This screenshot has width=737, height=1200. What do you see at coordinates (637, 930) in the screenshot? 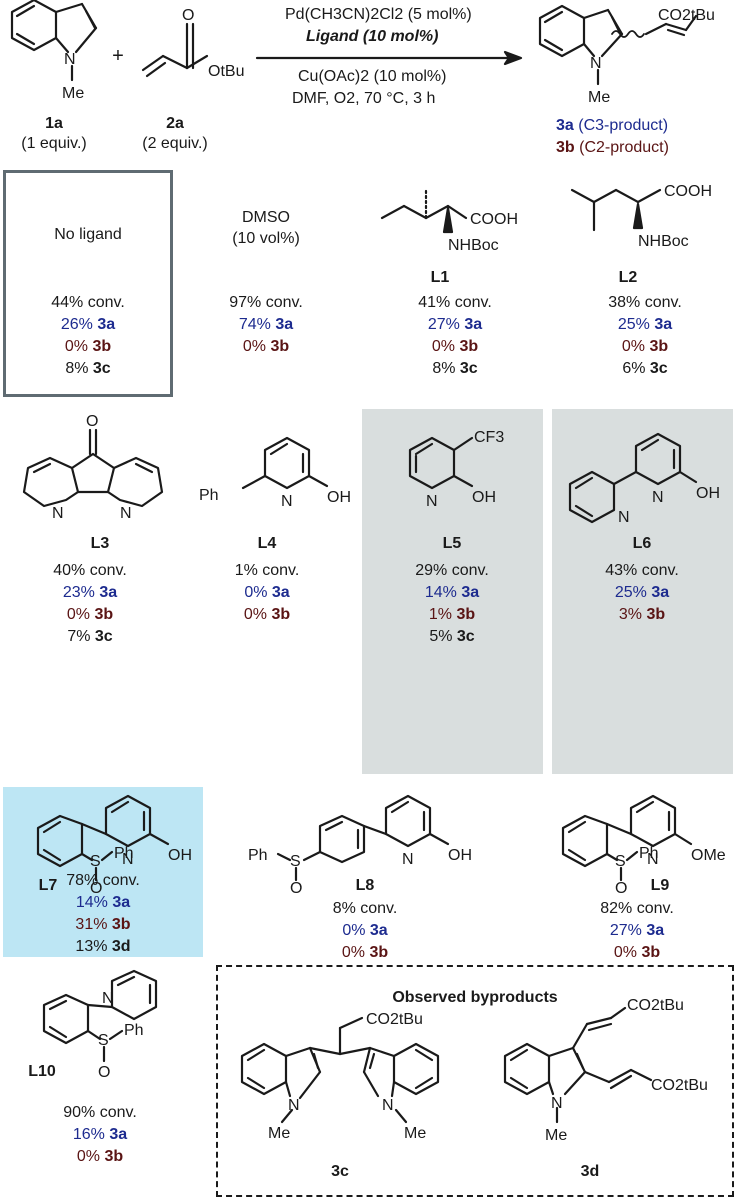
I see `l9-results: 82% conv. 27% 3a 0% 3b` at bounding box center [637, 930].